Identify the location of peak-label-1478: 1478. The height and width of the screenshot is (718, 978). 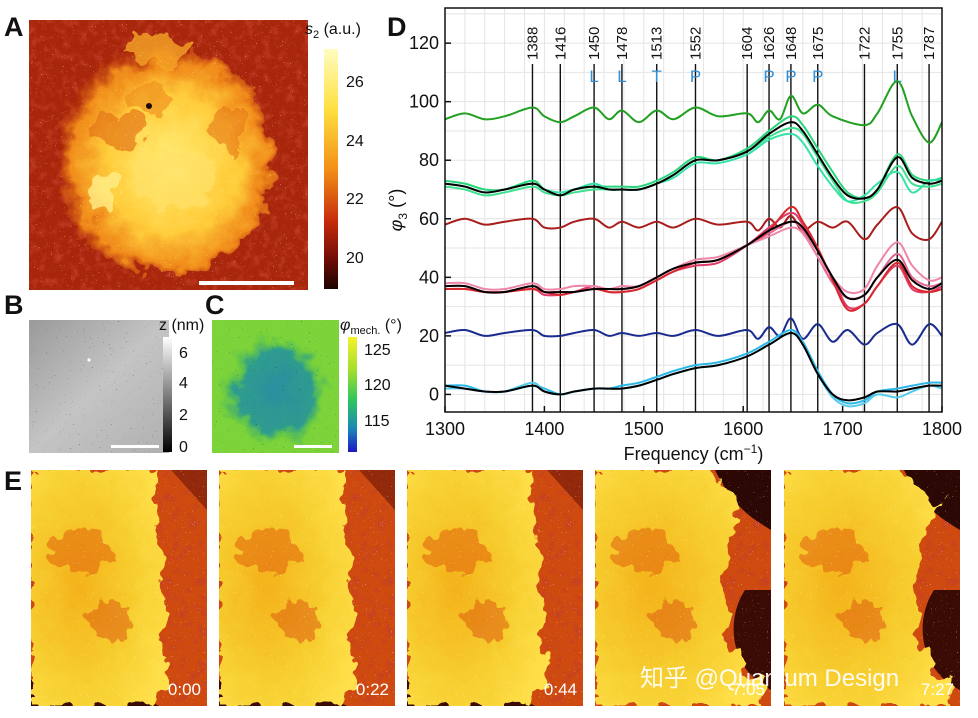
(622, 43).